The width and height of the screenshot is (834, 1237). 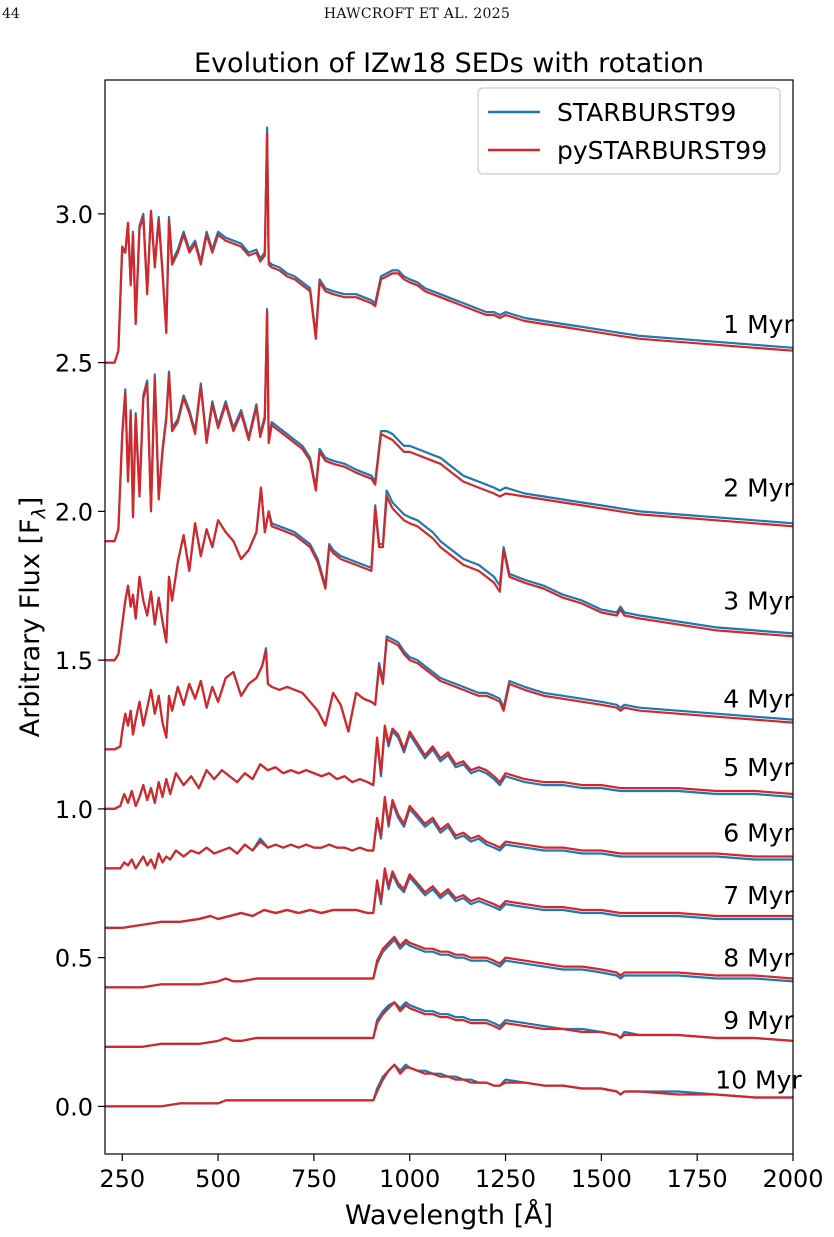 What do you see at coordinates (697, 1179) in the screenshot?
I see `x-tick-label: 1750` at bounding box center [697, 1179].